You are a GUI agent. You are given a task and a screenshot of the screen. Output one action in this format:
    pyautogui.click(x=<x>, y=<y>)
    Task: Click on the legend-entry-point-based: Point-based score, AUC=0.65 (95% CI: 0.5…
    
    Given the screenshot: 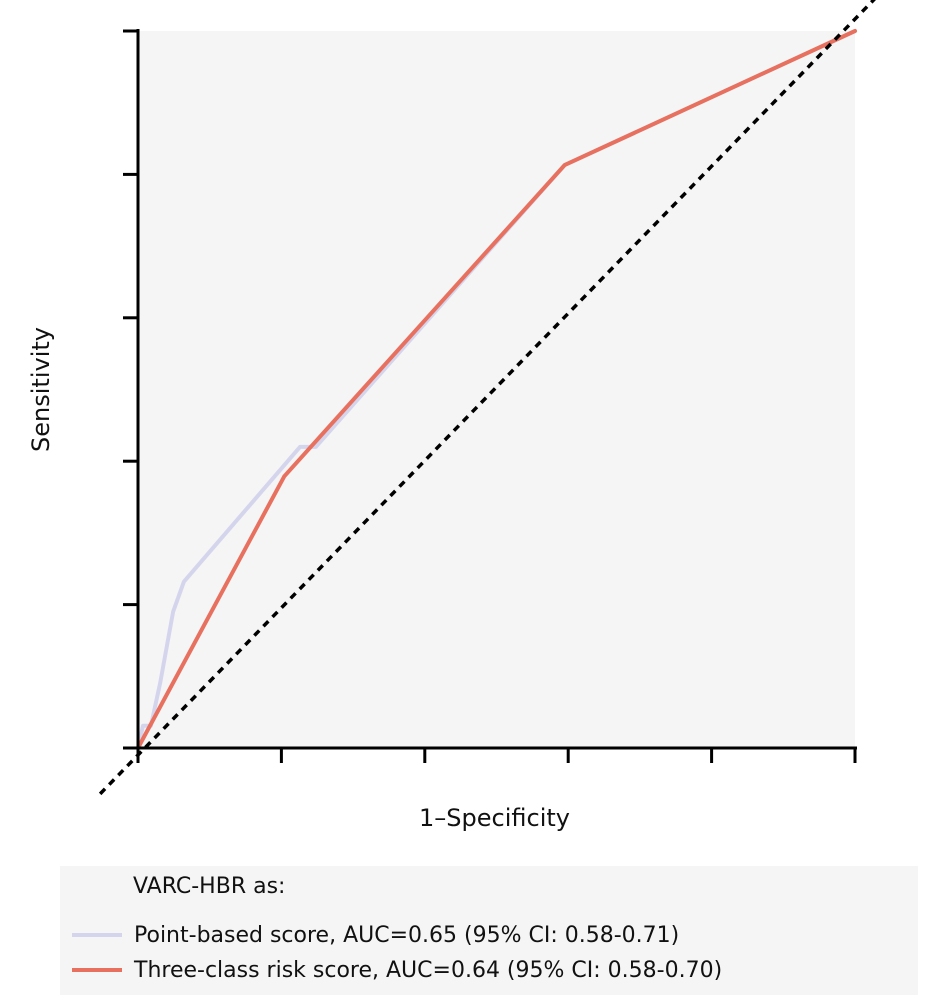 What is the action you would take?
    pyautogui.click(x=375, y=935)
    